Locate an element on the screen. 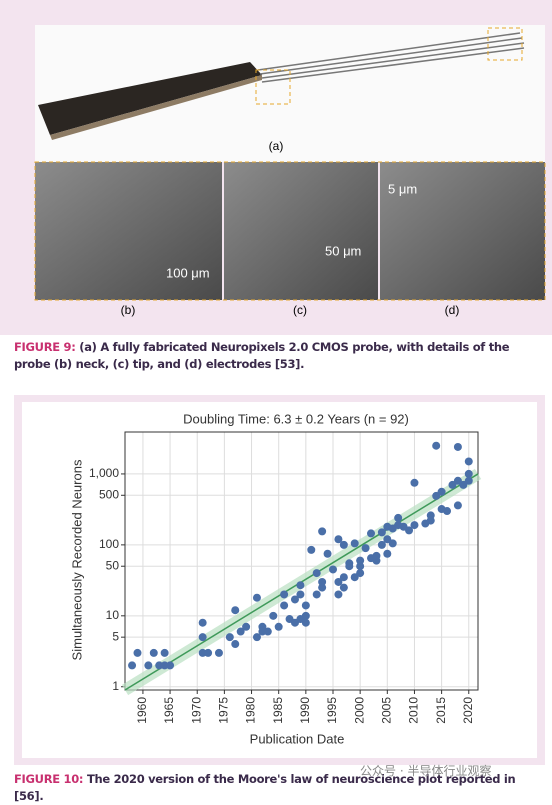  x-tick-label: 2000 is located at coordinates (359, 710).